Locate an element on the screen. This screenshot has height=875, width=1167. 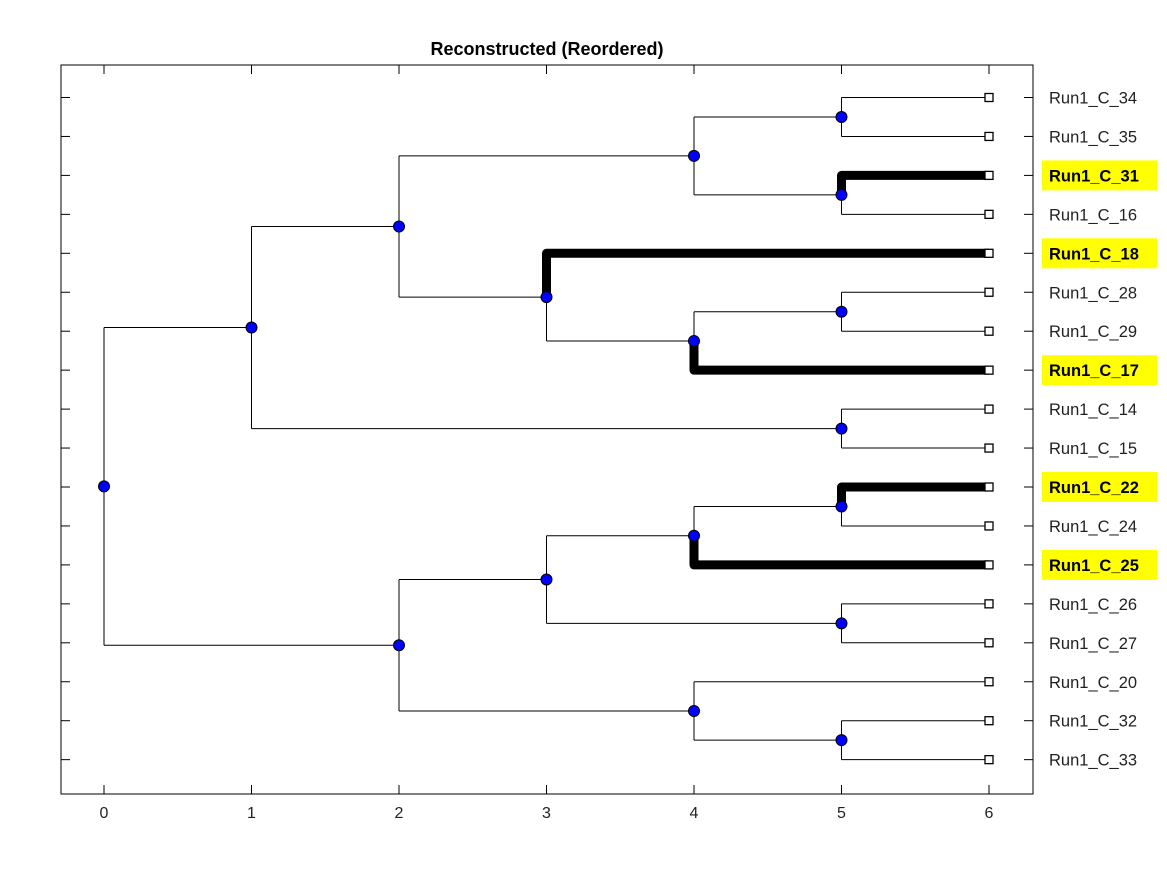
x-tick-label: 1 is located at coordinates (251, 813).